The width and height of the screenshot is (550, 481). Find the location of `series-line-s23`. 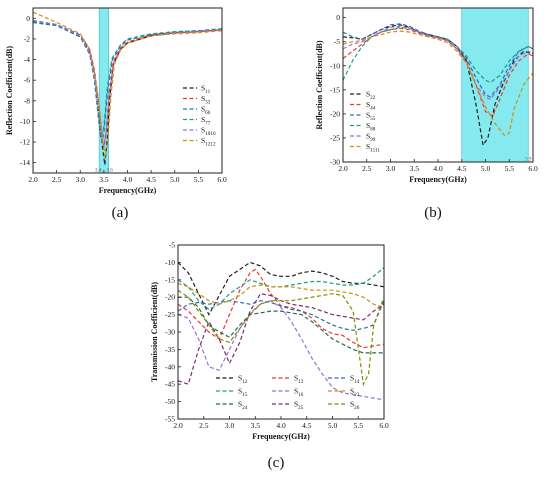

series-line-s23 is located at coordinates (281, 295).